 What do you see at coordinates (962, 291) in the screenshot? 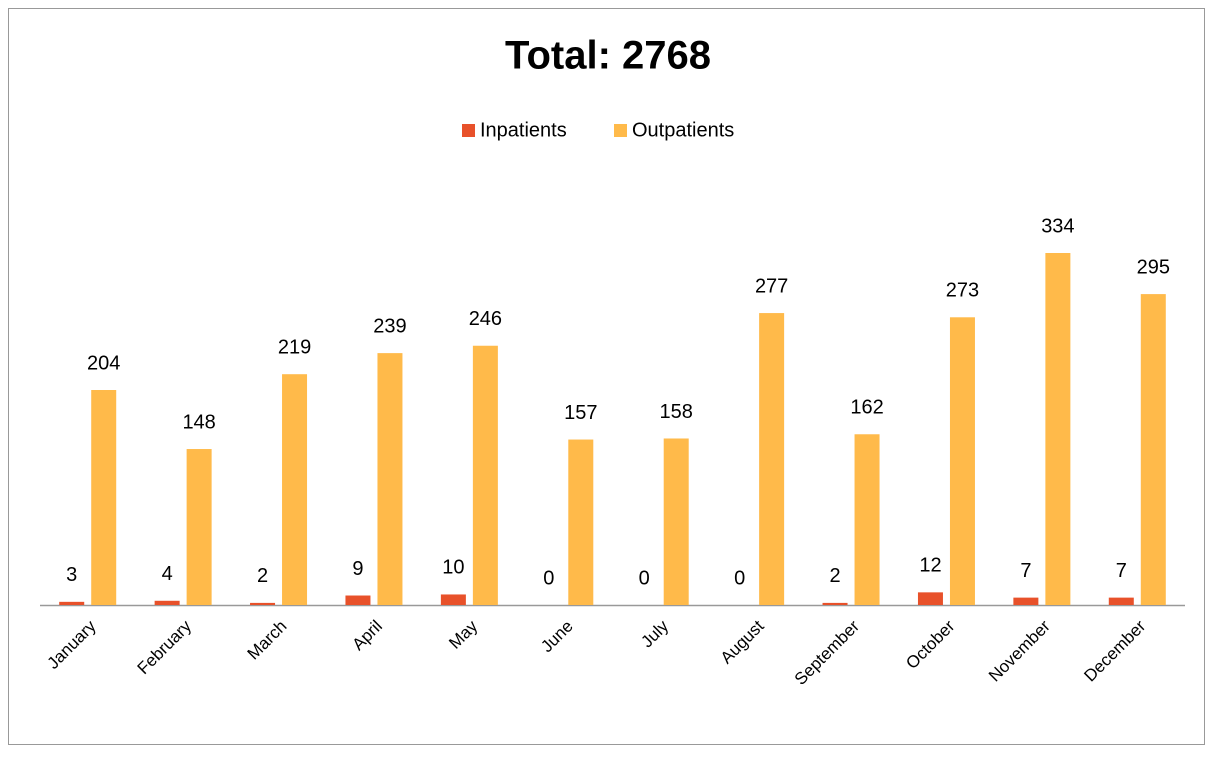
I see `data-label: 273` at bounding box center [962, 291].